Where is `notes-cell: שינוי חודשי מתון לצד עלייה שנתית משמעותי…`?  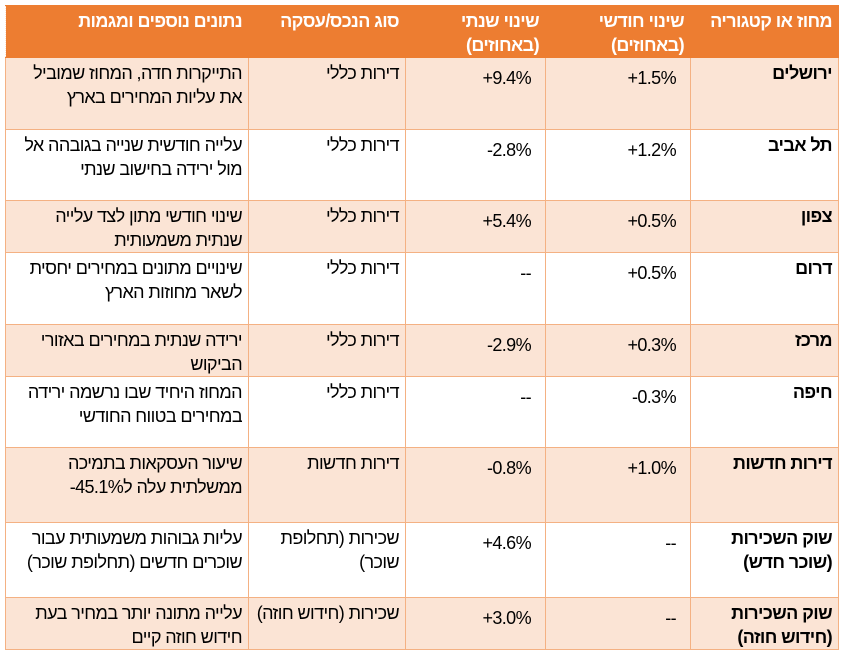
notes-cell: שינוי חודשי מתון לצד עלייה שנתית משמעותי… is located at coordinates (127, 226).